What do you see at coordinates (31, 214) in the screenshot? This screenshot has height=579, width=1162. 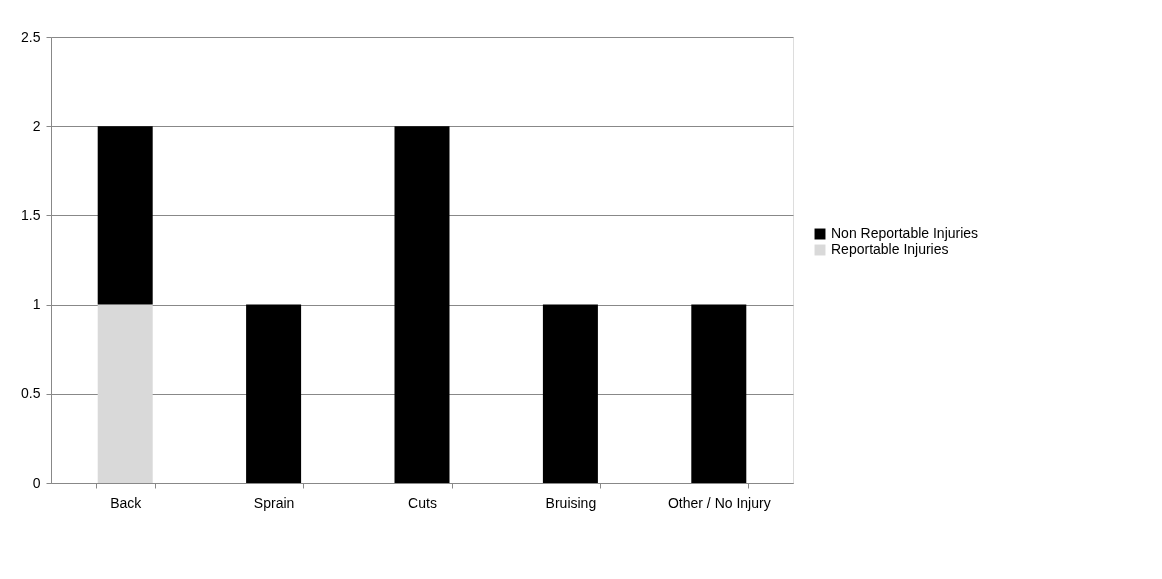 I see `y-tick-label: 1.5` at bounding box center [31, 214].